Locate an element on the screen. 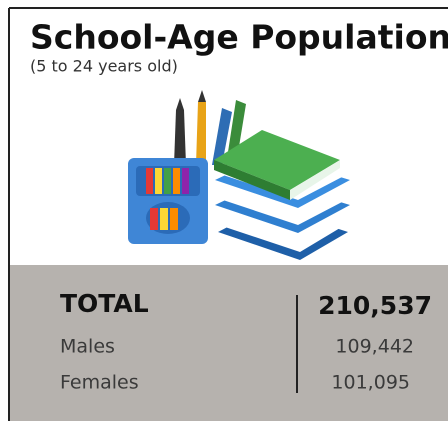 This screenshot has height=423, width=448. row-value: 210,537 is located at coordinates (375, 305).